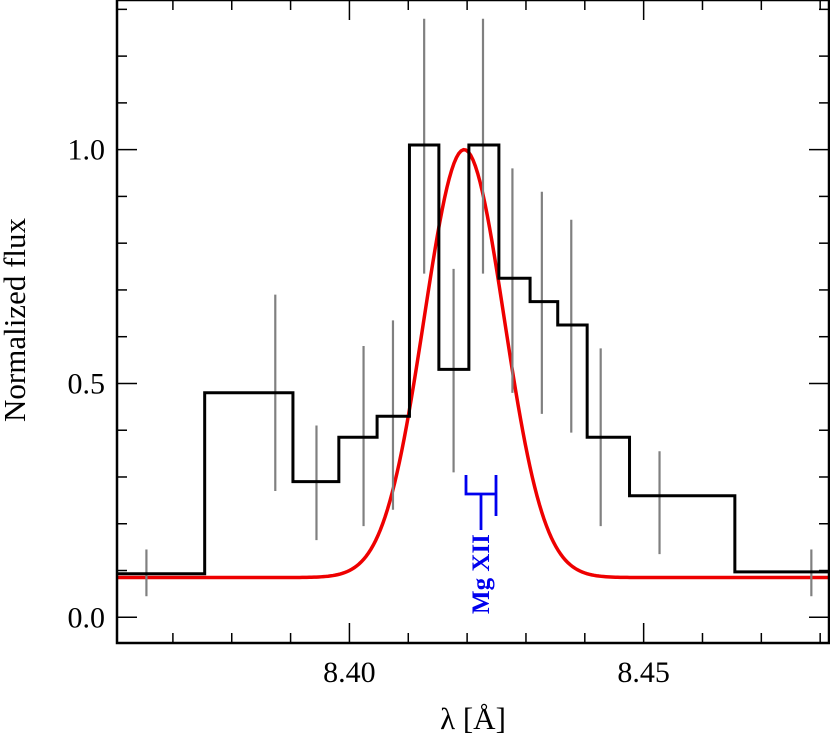  What do you see at coordinates (87, 150) in the screenshot?
I see `y-tick-label: 1.0` at bounding box center [87, 150].